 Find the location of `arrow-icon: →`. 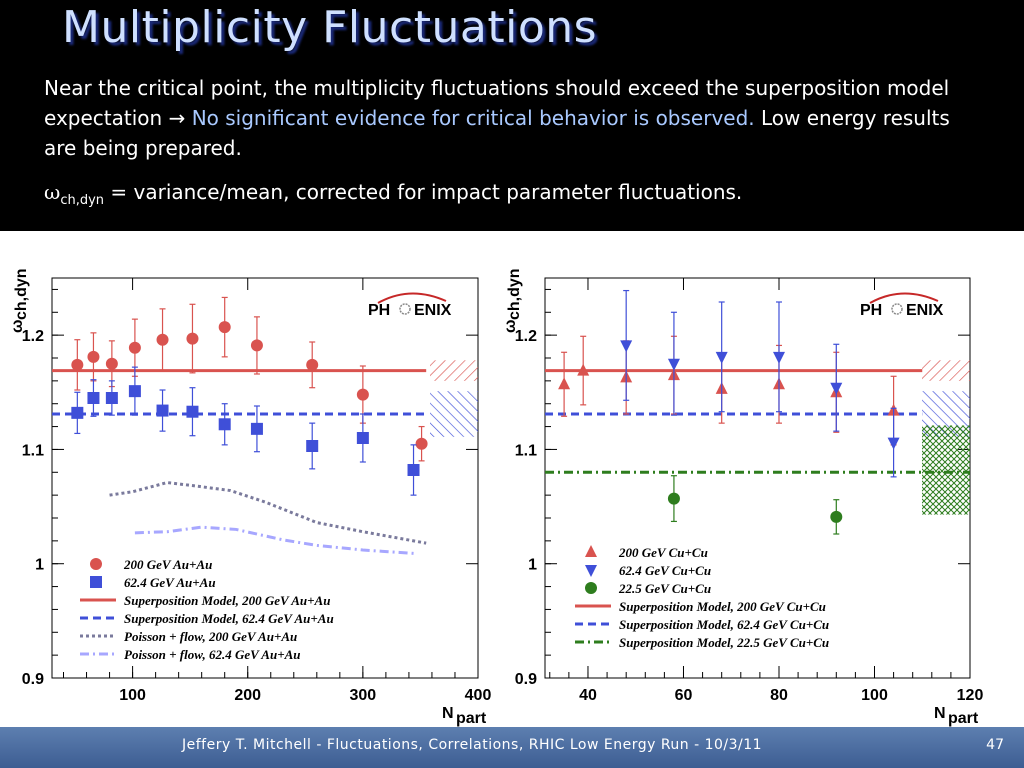

arrow-icon: → is located at coordinates (177, 118).